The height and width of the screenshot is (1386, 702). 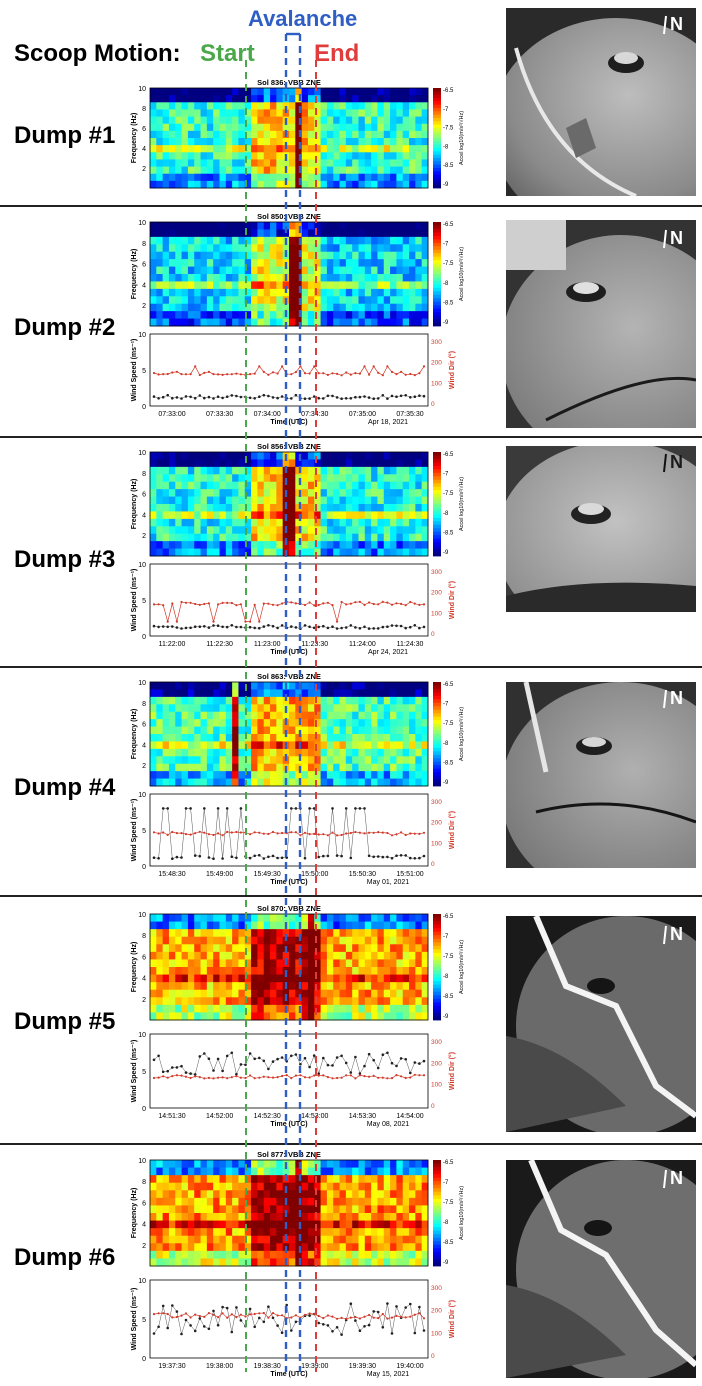 I want to click on date-label: Apr 24, 2021, so click(x=388, y=652).